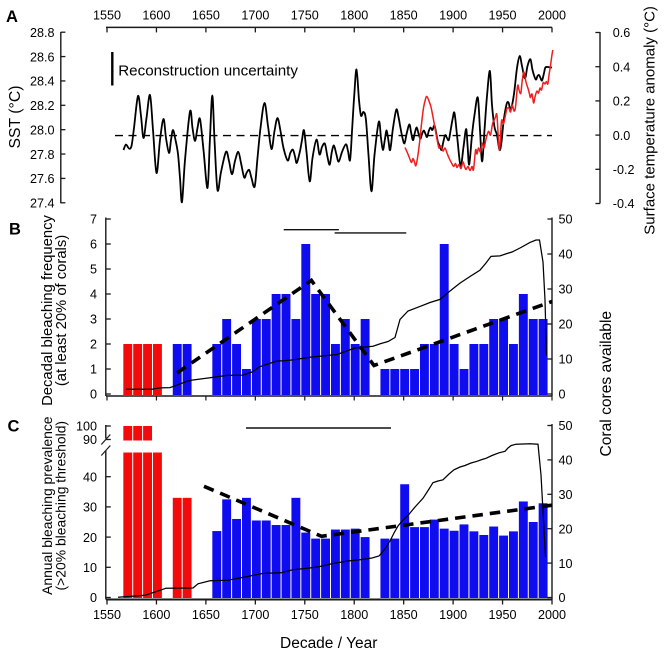 Image resolution: width=668 pixels, height=656 pixels. I want to click on svg-text: 28.4, so click(42, 82).